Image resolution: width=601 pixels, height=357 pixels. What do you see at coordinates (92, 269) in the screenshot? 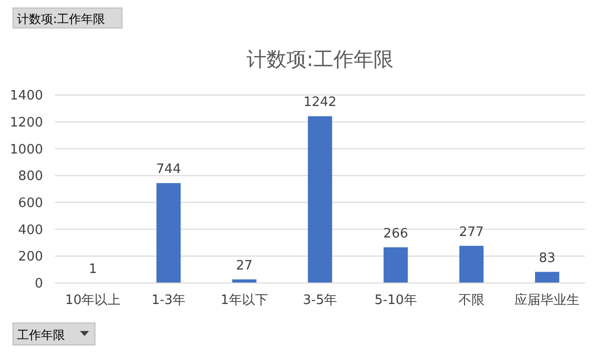
I see `data-label: 1` at bounding box center [92, 269].